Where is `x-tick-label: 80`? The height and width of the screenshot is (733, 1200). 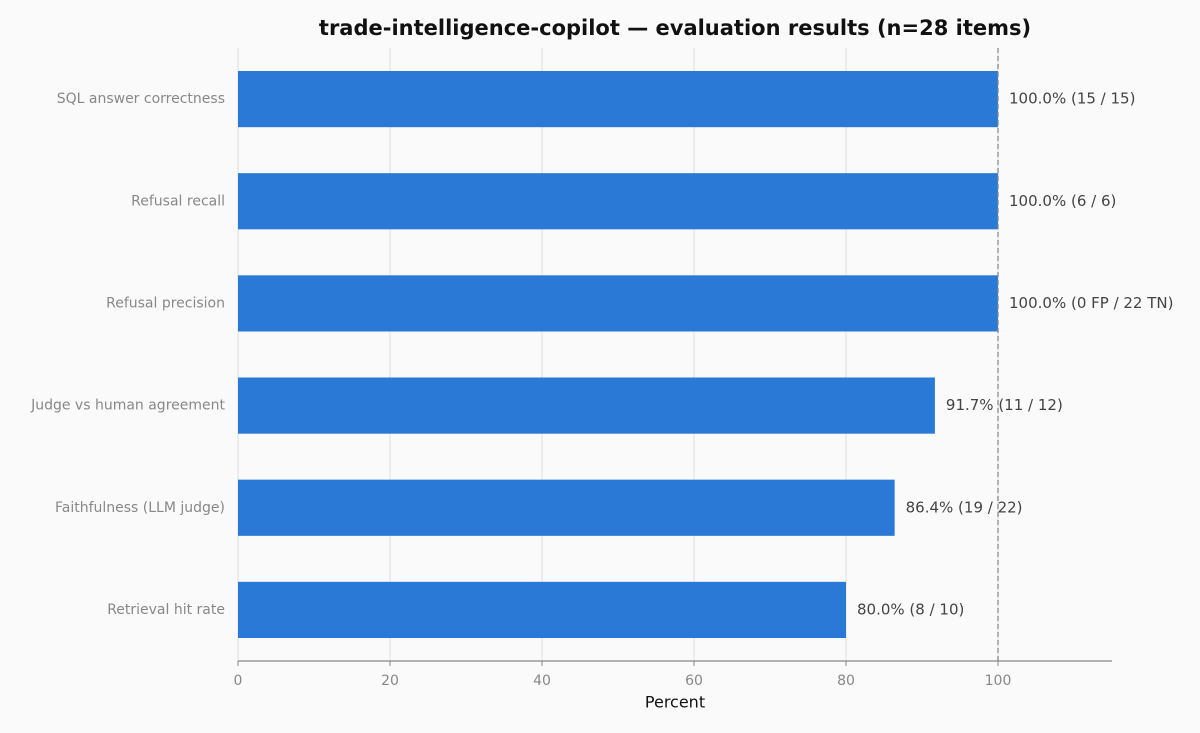
x-tick-label: 80 is located at coordinates (846, 681).